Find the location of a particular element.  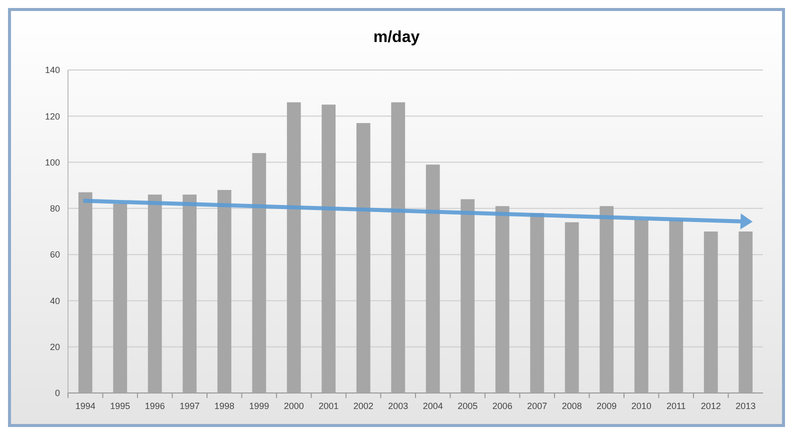

x-tick-label: 2009 is located at coordinates (606, 406).